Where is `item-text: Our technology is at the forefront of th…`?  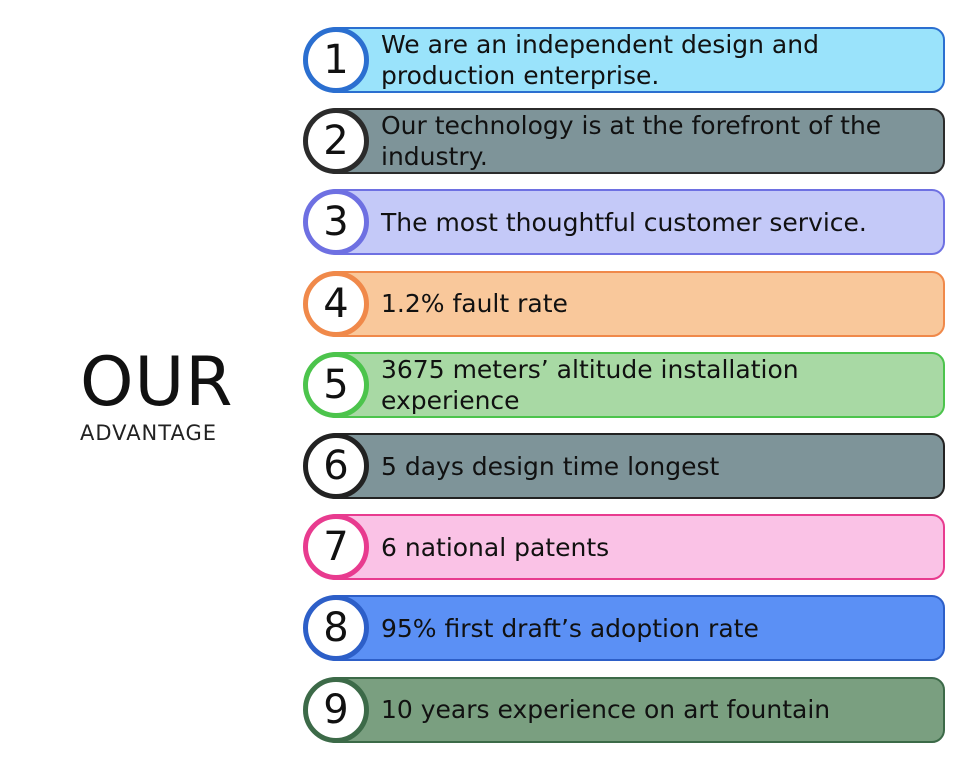
item-text: Our technology is at the forefront of th… is located at coordinates (631, 141).